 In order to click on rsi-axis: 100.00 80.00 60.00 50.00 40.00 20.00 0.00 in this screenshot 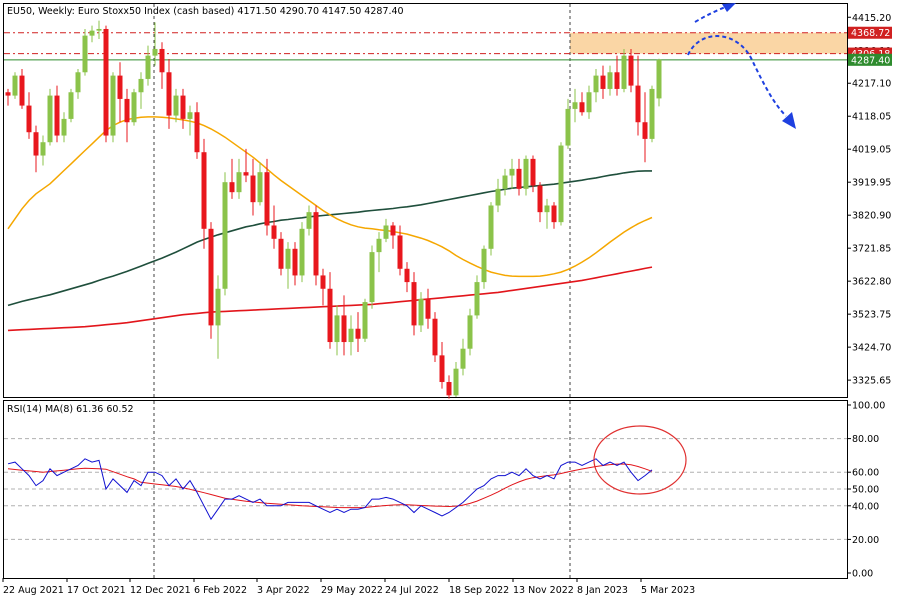, I will do `click(866, 490)`.